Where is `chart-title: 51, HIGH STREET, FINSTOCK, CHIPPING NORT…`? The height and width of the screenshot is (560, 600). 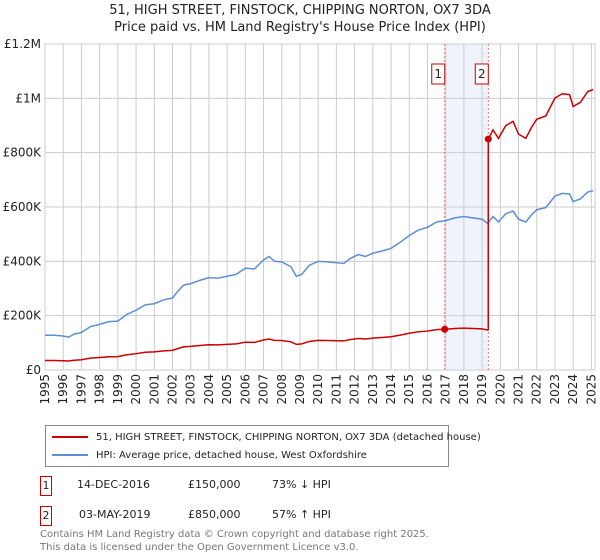
chart-title: 51, HIGH STREET, FINSTOCK, CHIPPING NORT… is located at coordinates (300, 10).